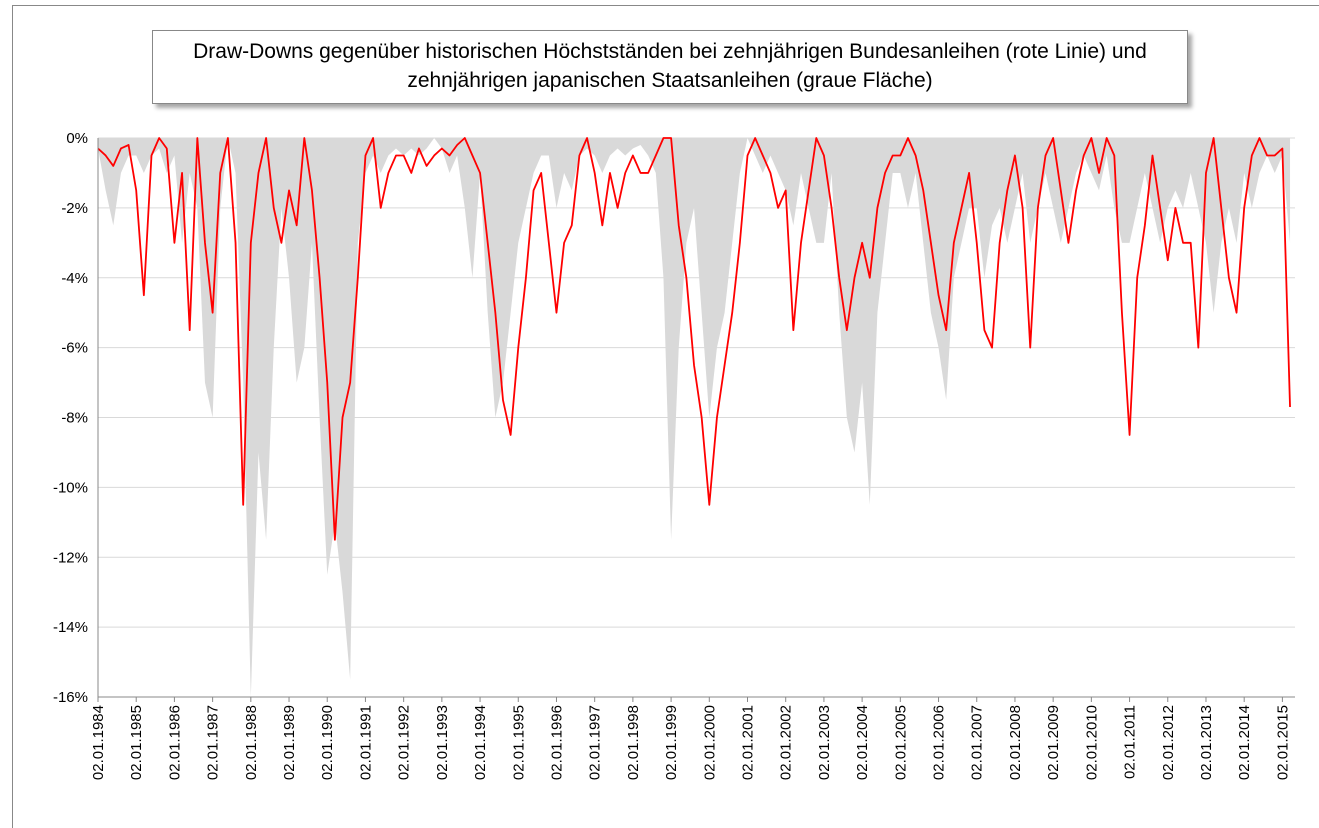 Image resolution: width=1319 pixels, height=828 pixels. I want to click on x-tick-label: 02.01.1994, so click(480, 742).